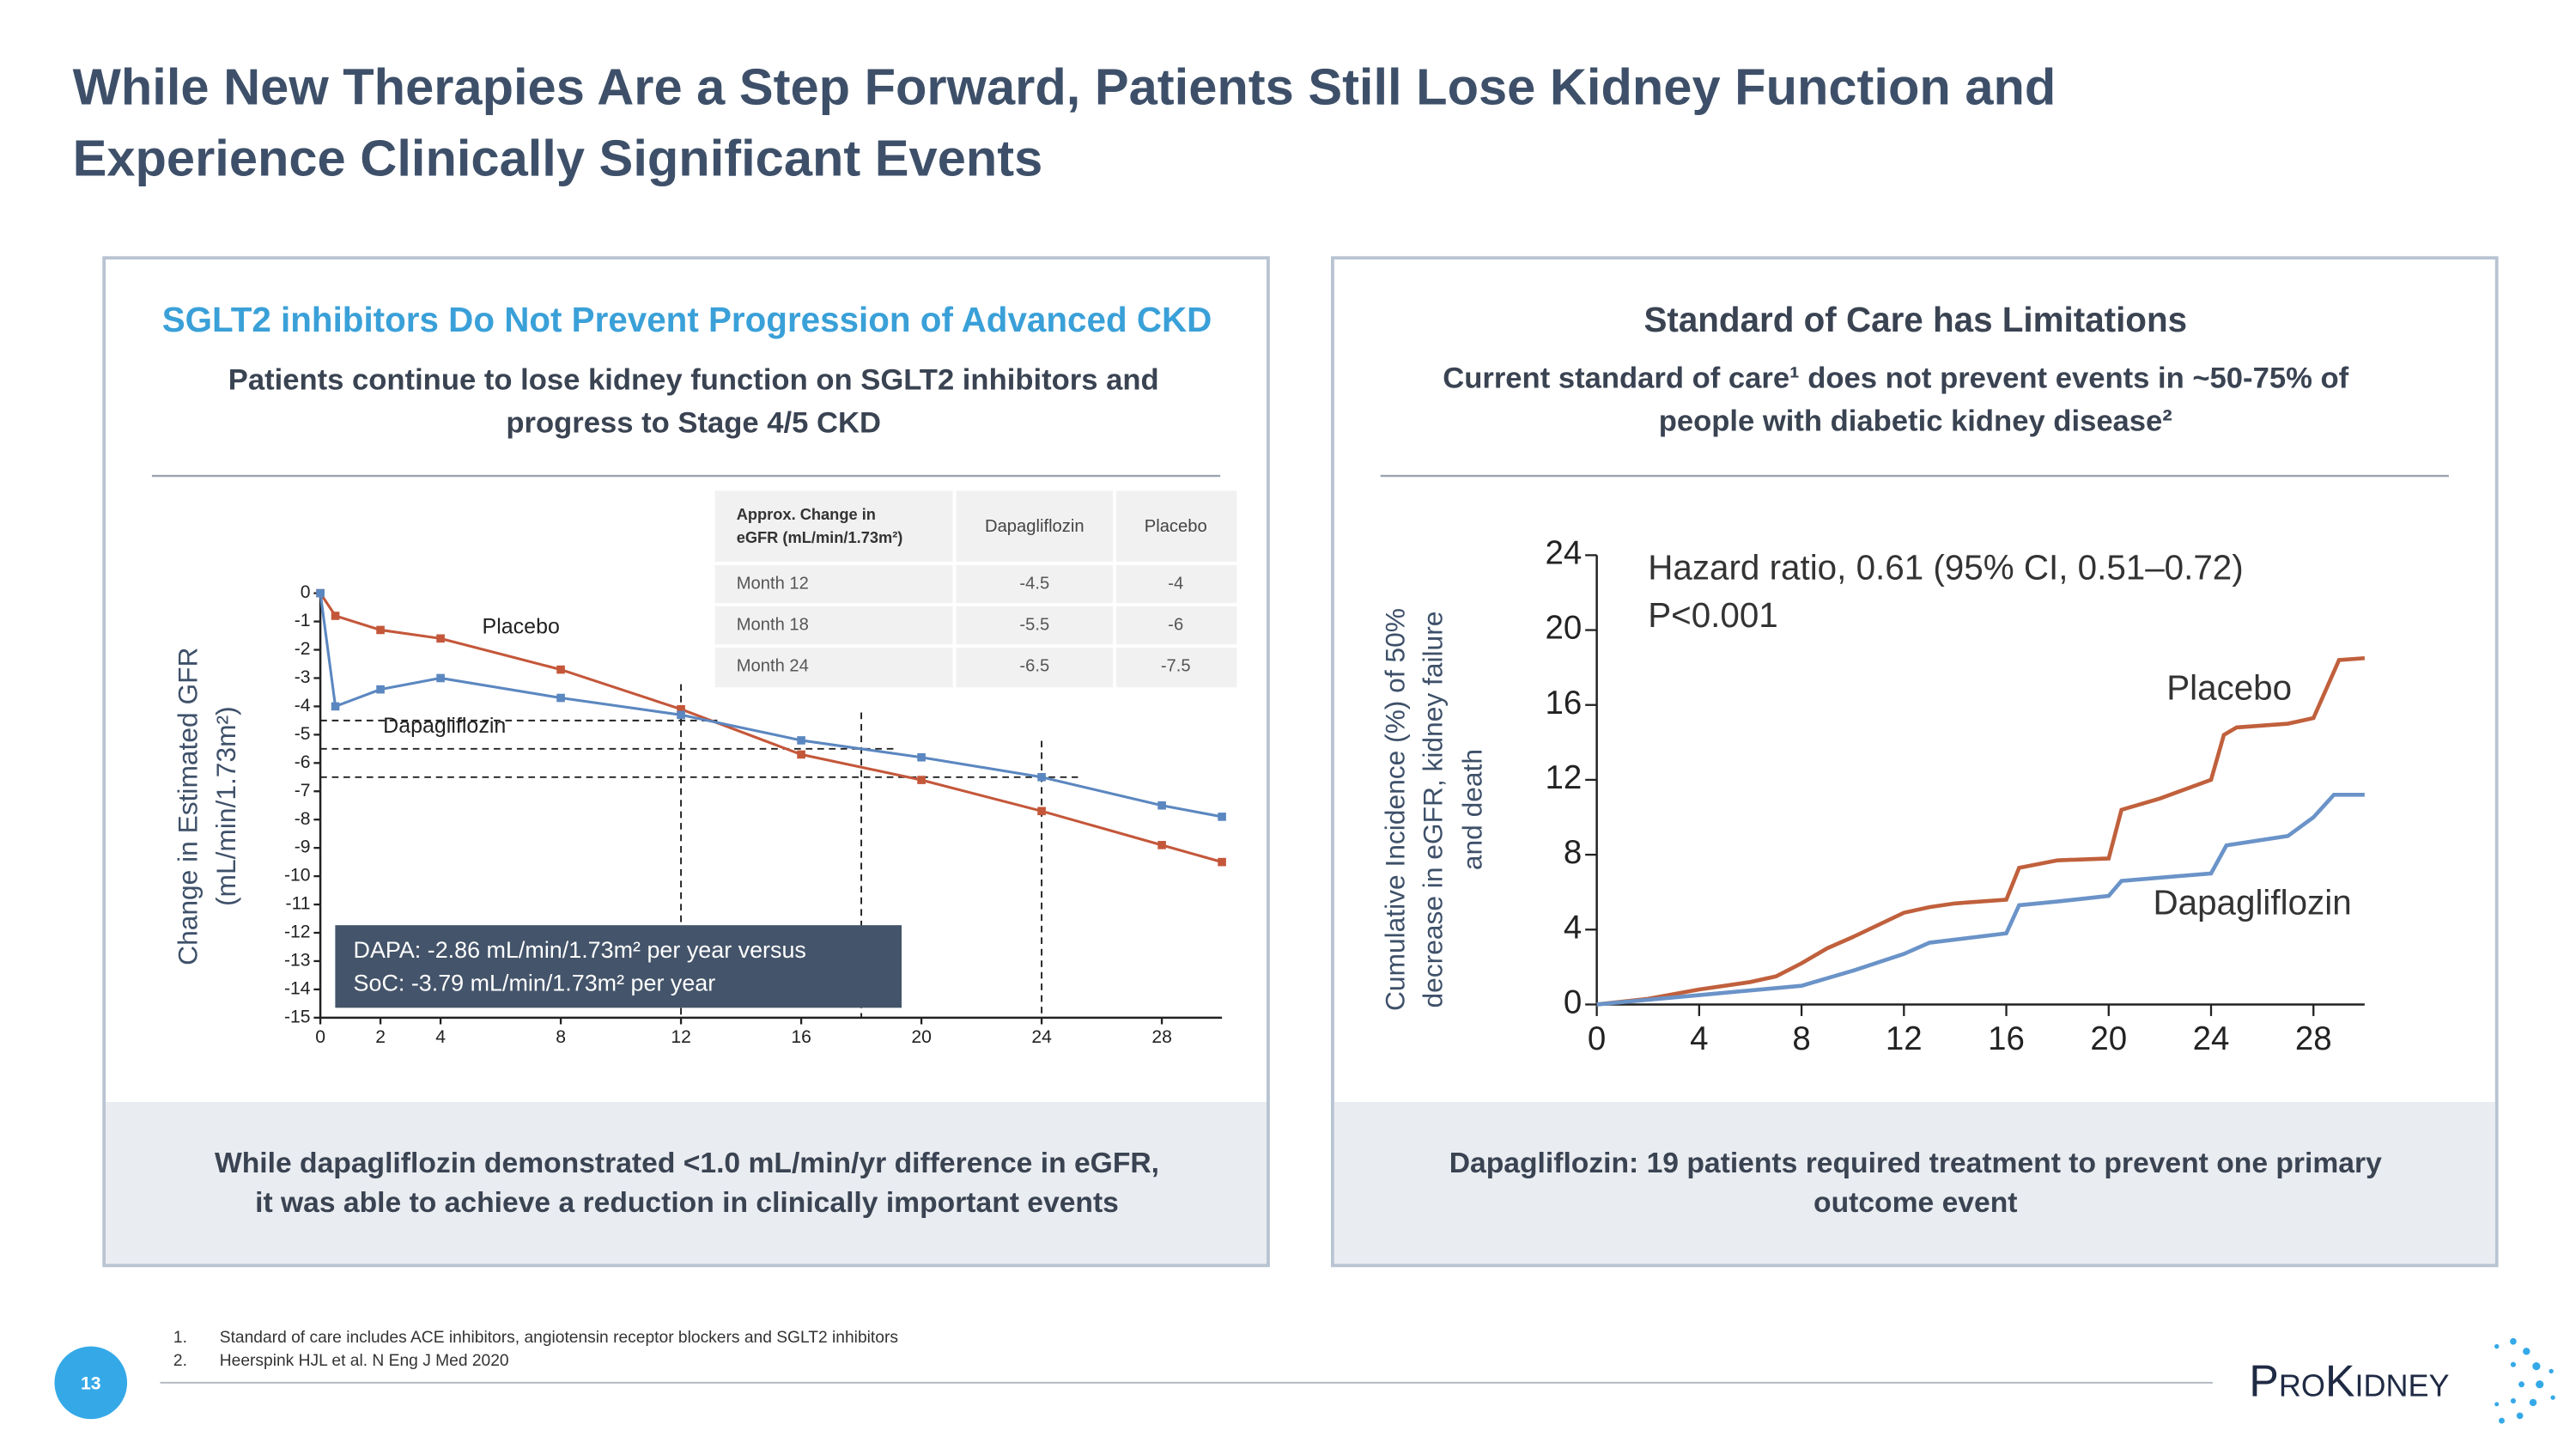 This screenshot has width=2576, height=1449. Describe the element at coordinates (297, 988) in the screenshot. I see `y-tick-label: -14` at that location.